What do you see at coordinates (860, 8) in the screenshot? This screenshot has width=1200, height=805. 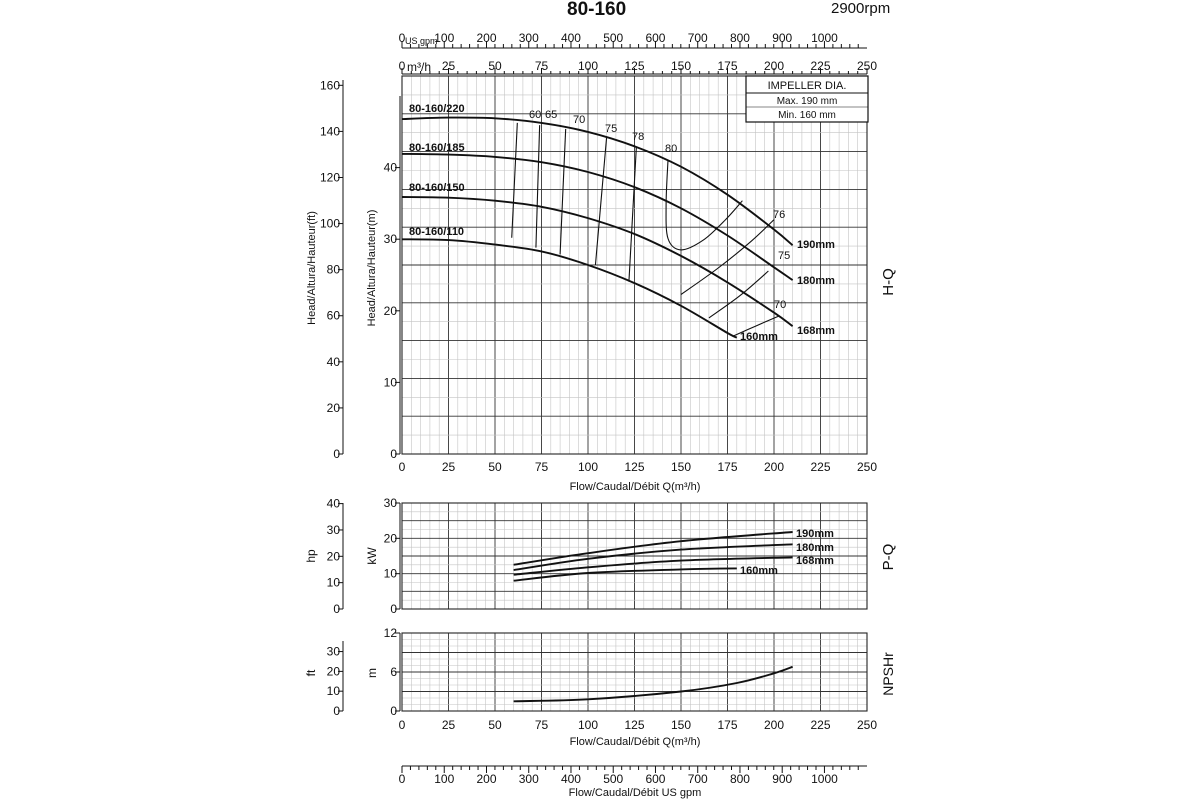 I see `speed-label: 2900rpm` at bounding box center [860, 8].